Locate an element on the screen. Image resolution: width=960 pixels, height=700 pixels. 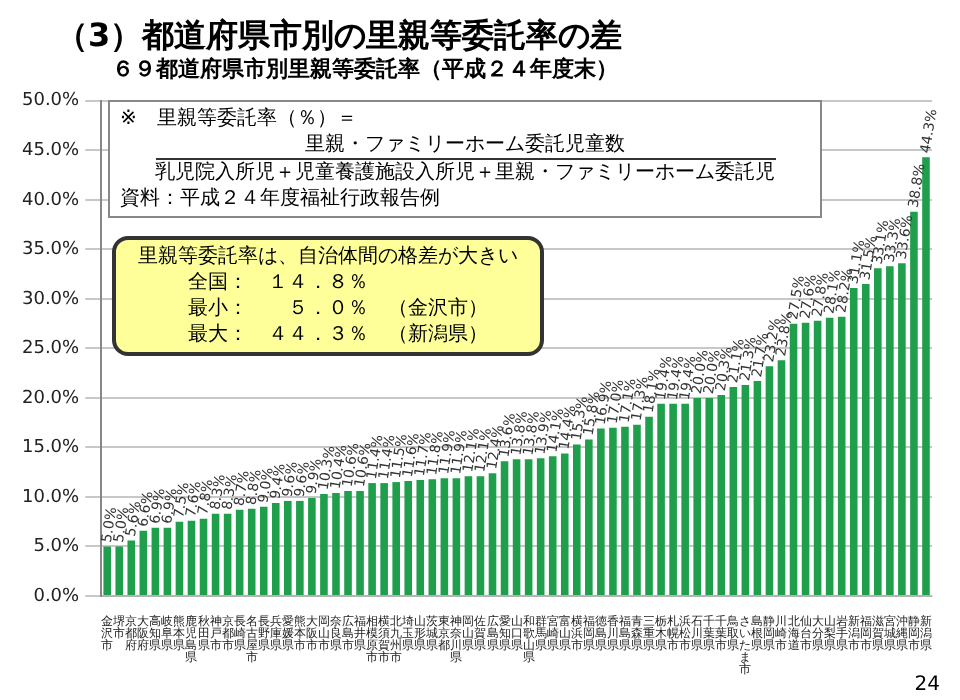
annotation: 最大： ４４．３％ （新潟県） is located at coordinates (338, 335).